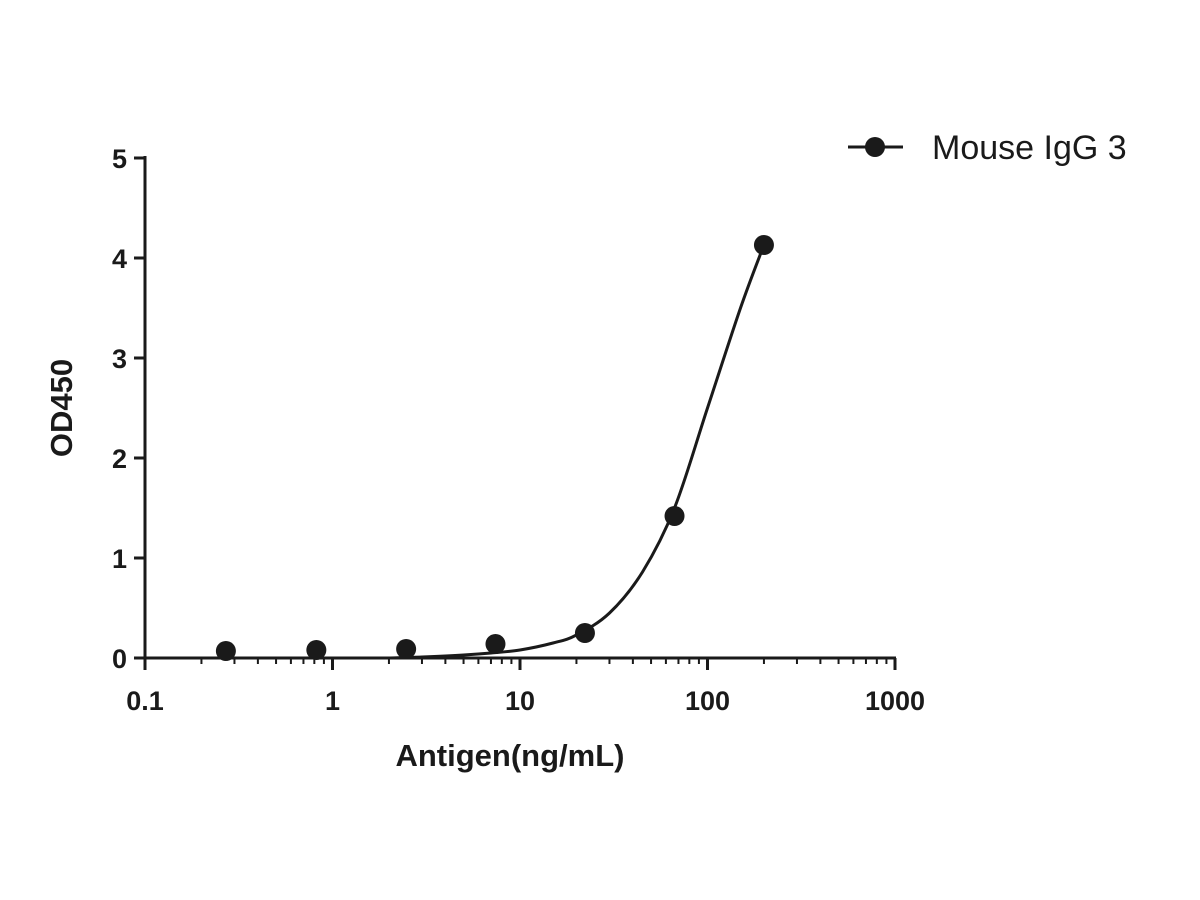 The width and height of the screenshot is (1200, 900). I want to click on y-tick: 0, so click(128, 659).